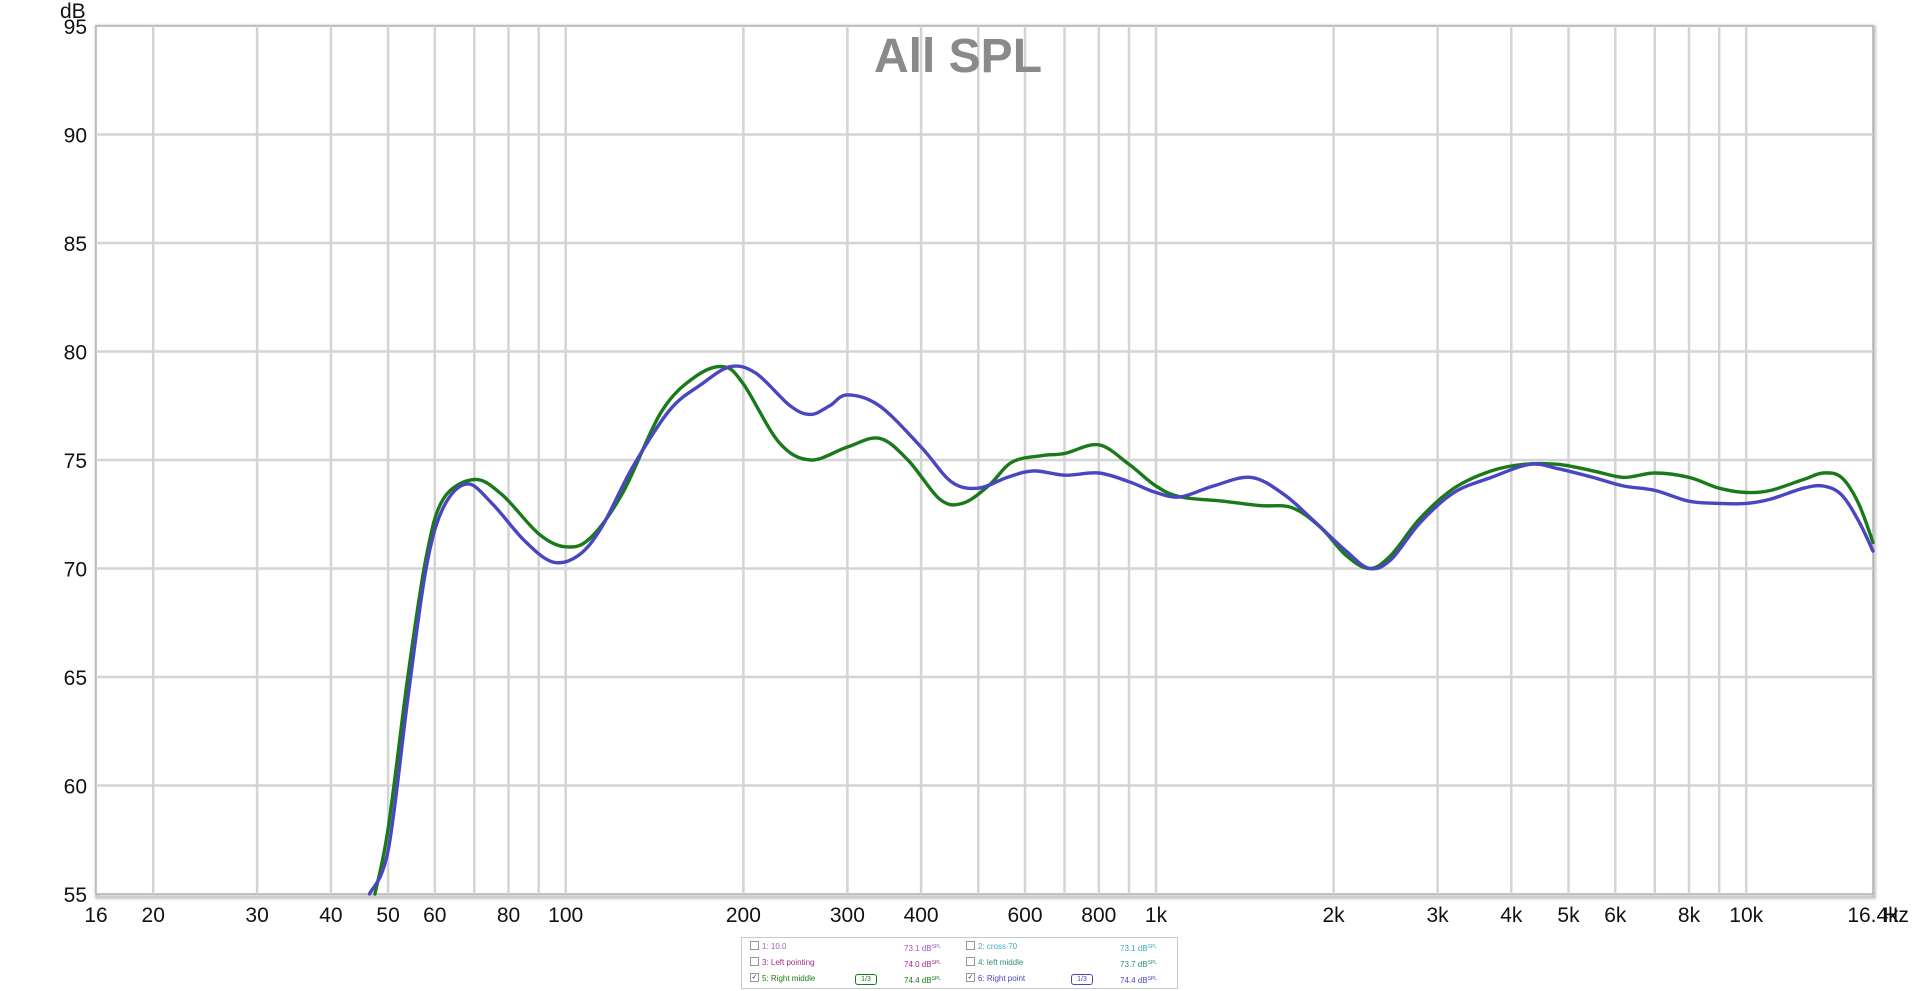 This screenshot has width=1920, height=991. Describe the element at coordinates (75, 27) in the screenshot. I see `y-tick-label: 95` at that location.